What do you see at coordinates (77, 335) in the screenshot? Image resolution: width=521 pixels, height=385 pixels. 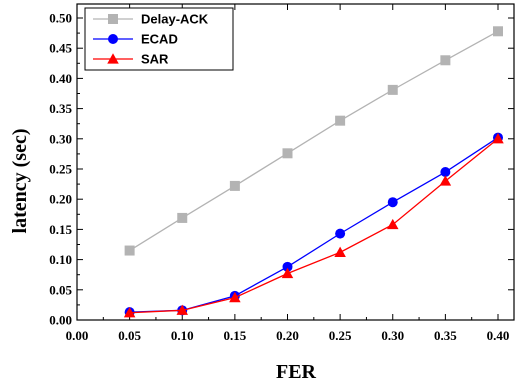 I see `x-tick-label: 0.00` at bounding box center [77, 335].